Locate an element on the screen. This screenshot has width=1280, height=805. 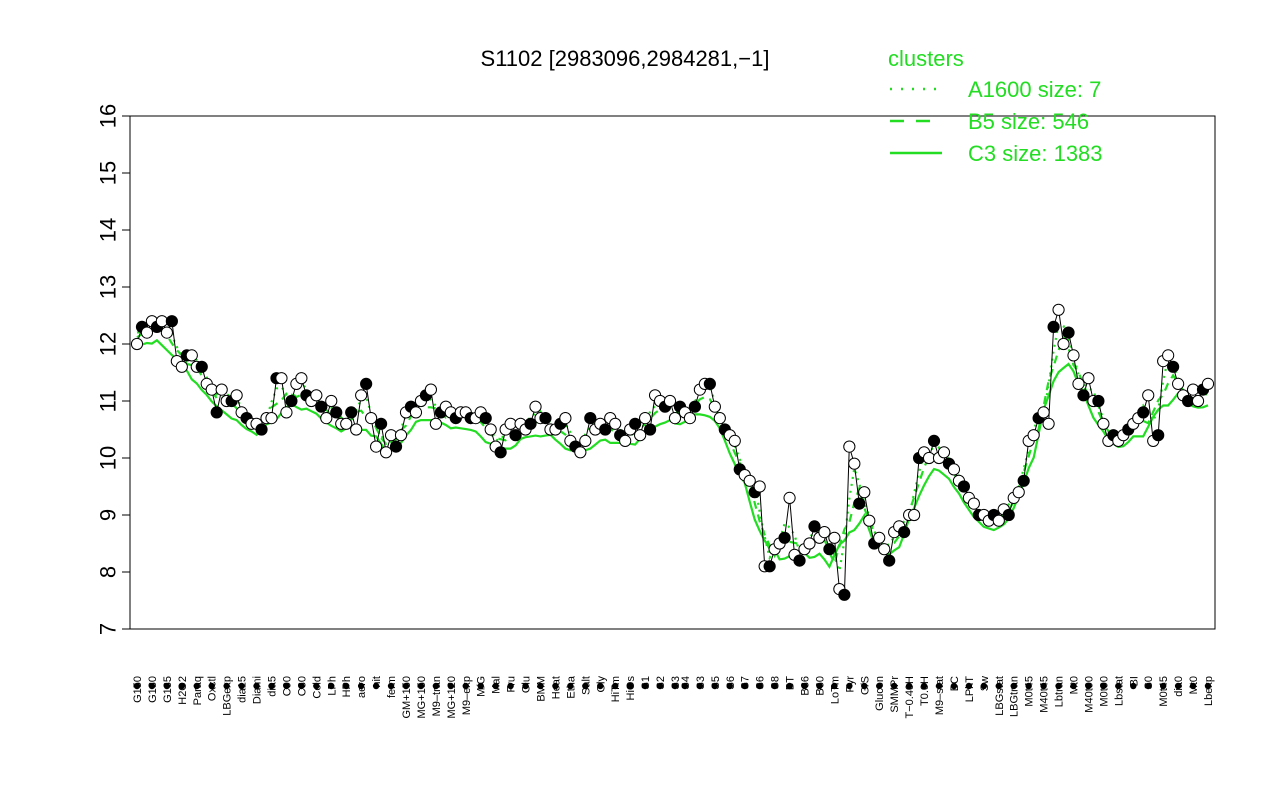
x-tick-label: Glucon is located at coordinates (880, 693).